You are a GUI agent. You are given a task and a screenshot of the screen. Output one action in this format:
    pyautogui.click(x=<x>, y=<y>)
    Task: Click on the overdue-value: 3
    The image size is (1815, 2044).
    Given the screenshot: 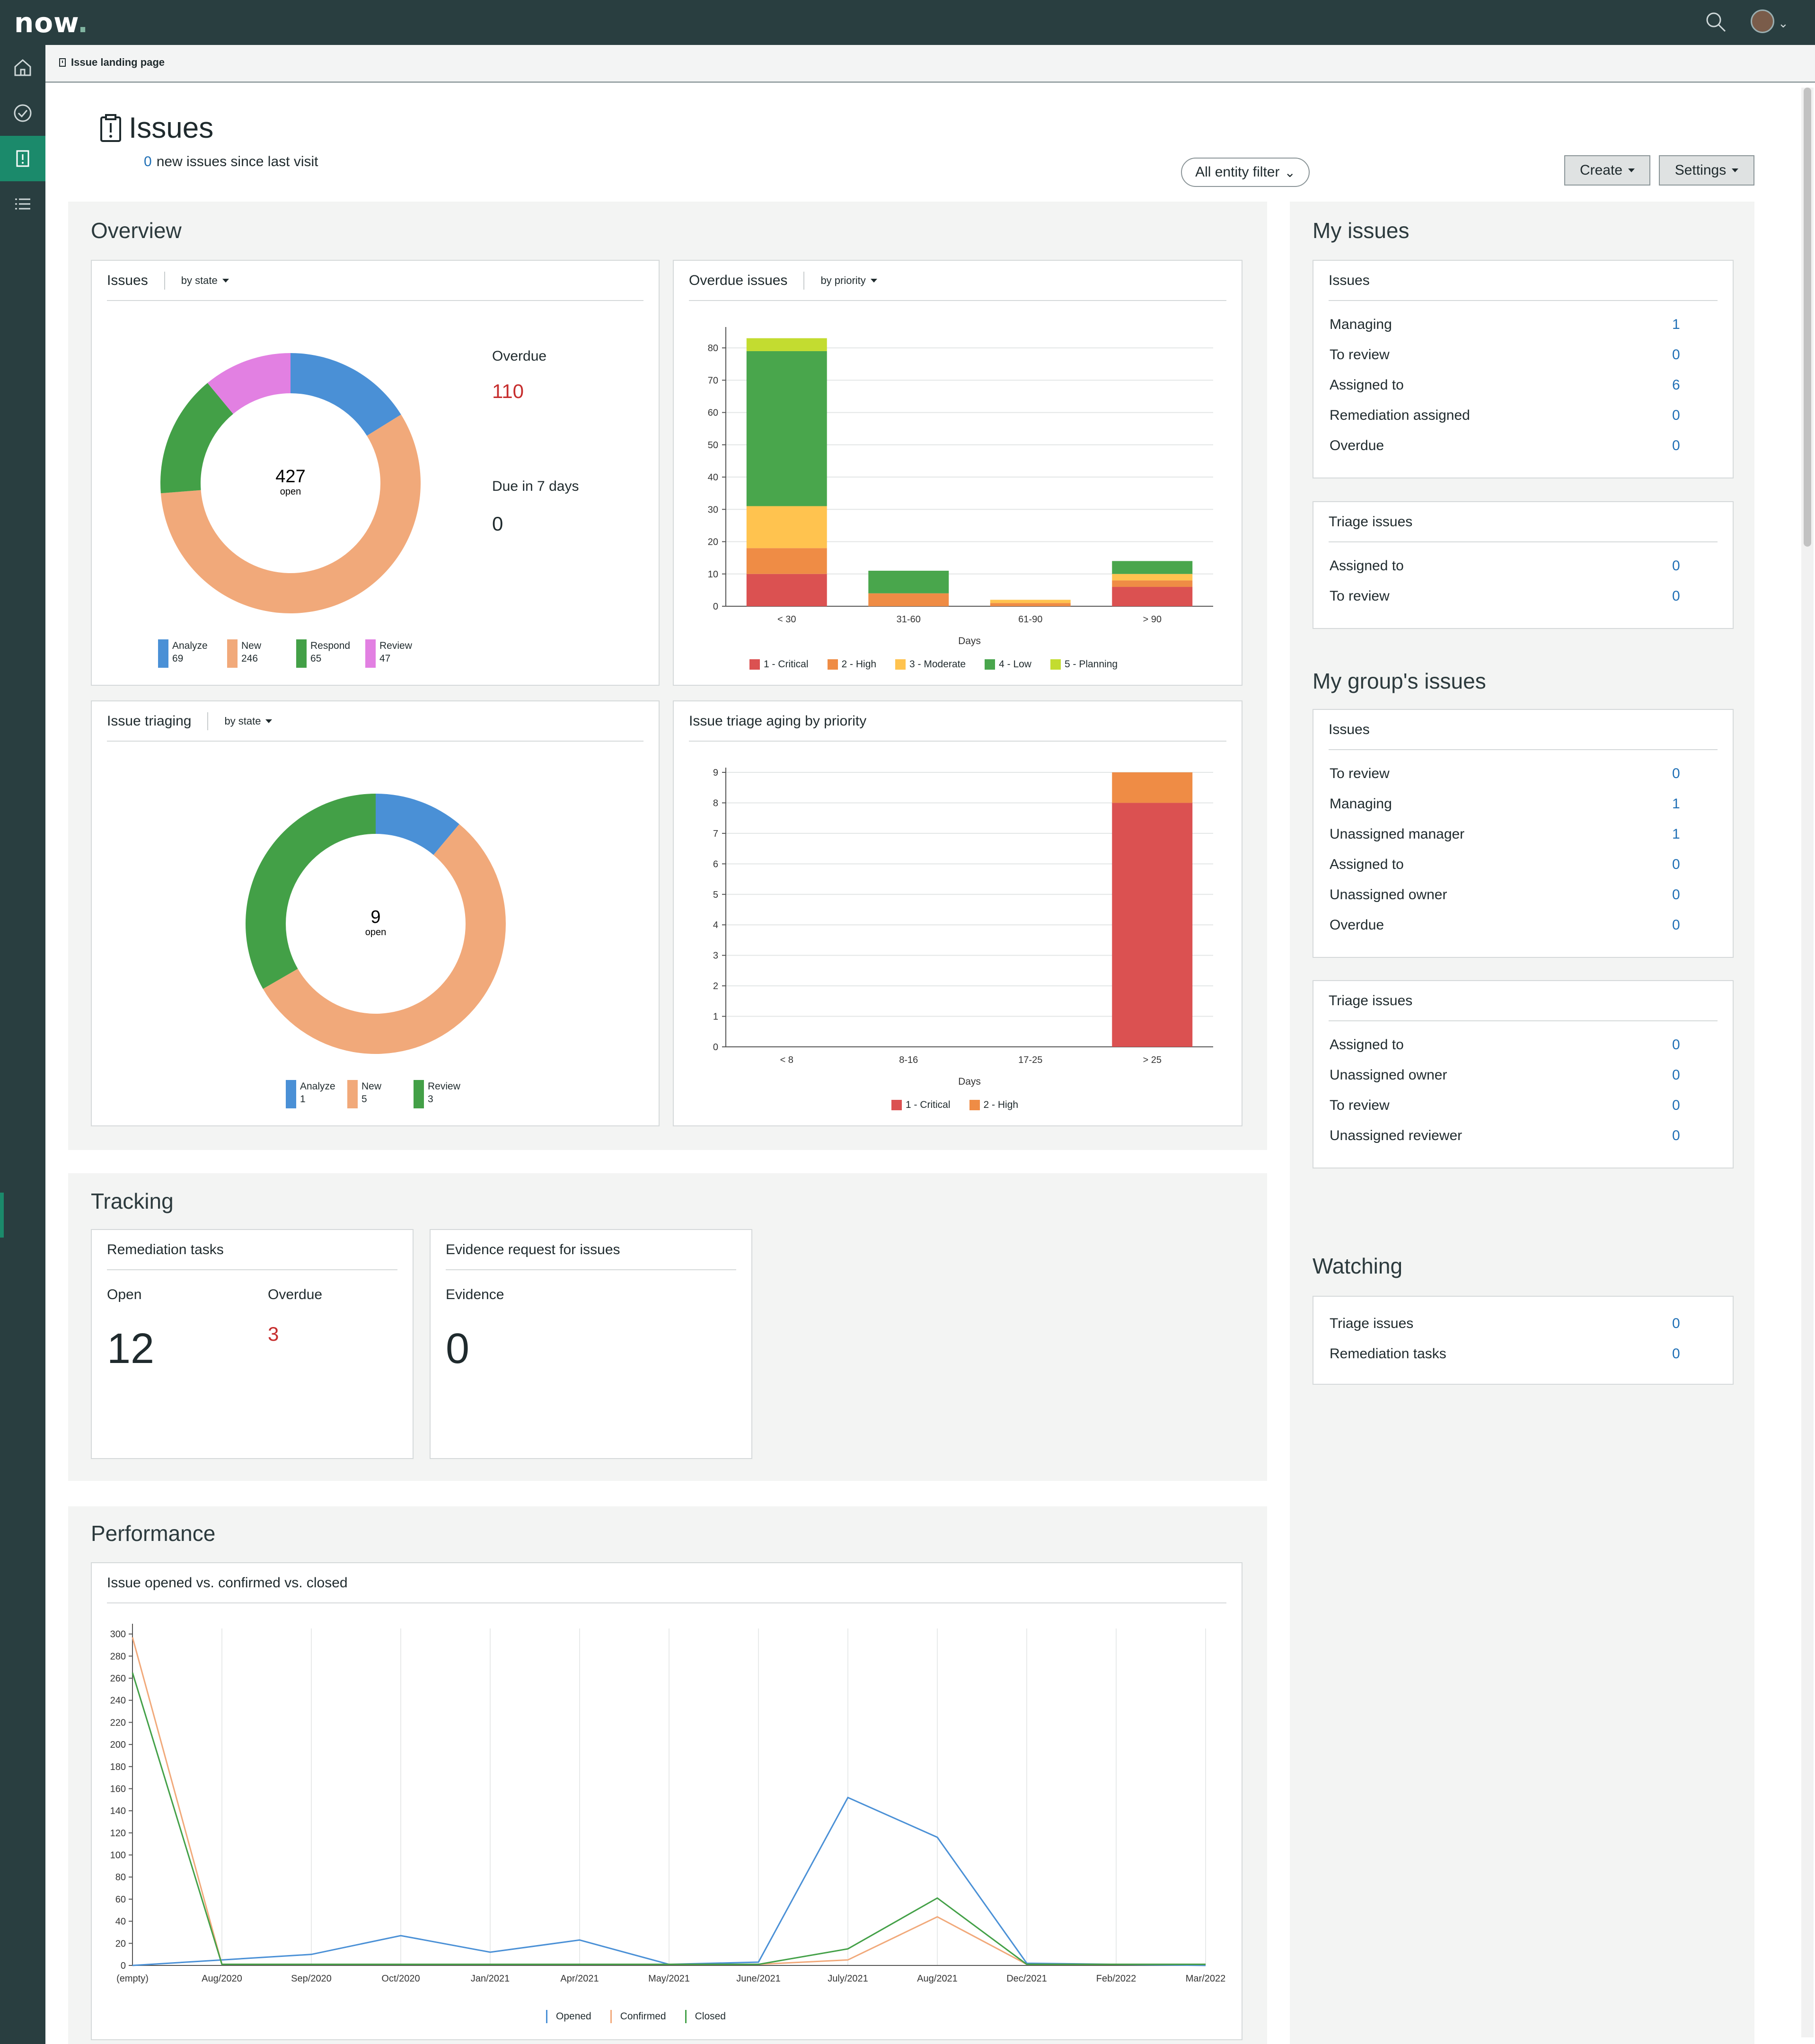 What is the action you would take?
    pyautogui.click(x=273, y=1334)
    